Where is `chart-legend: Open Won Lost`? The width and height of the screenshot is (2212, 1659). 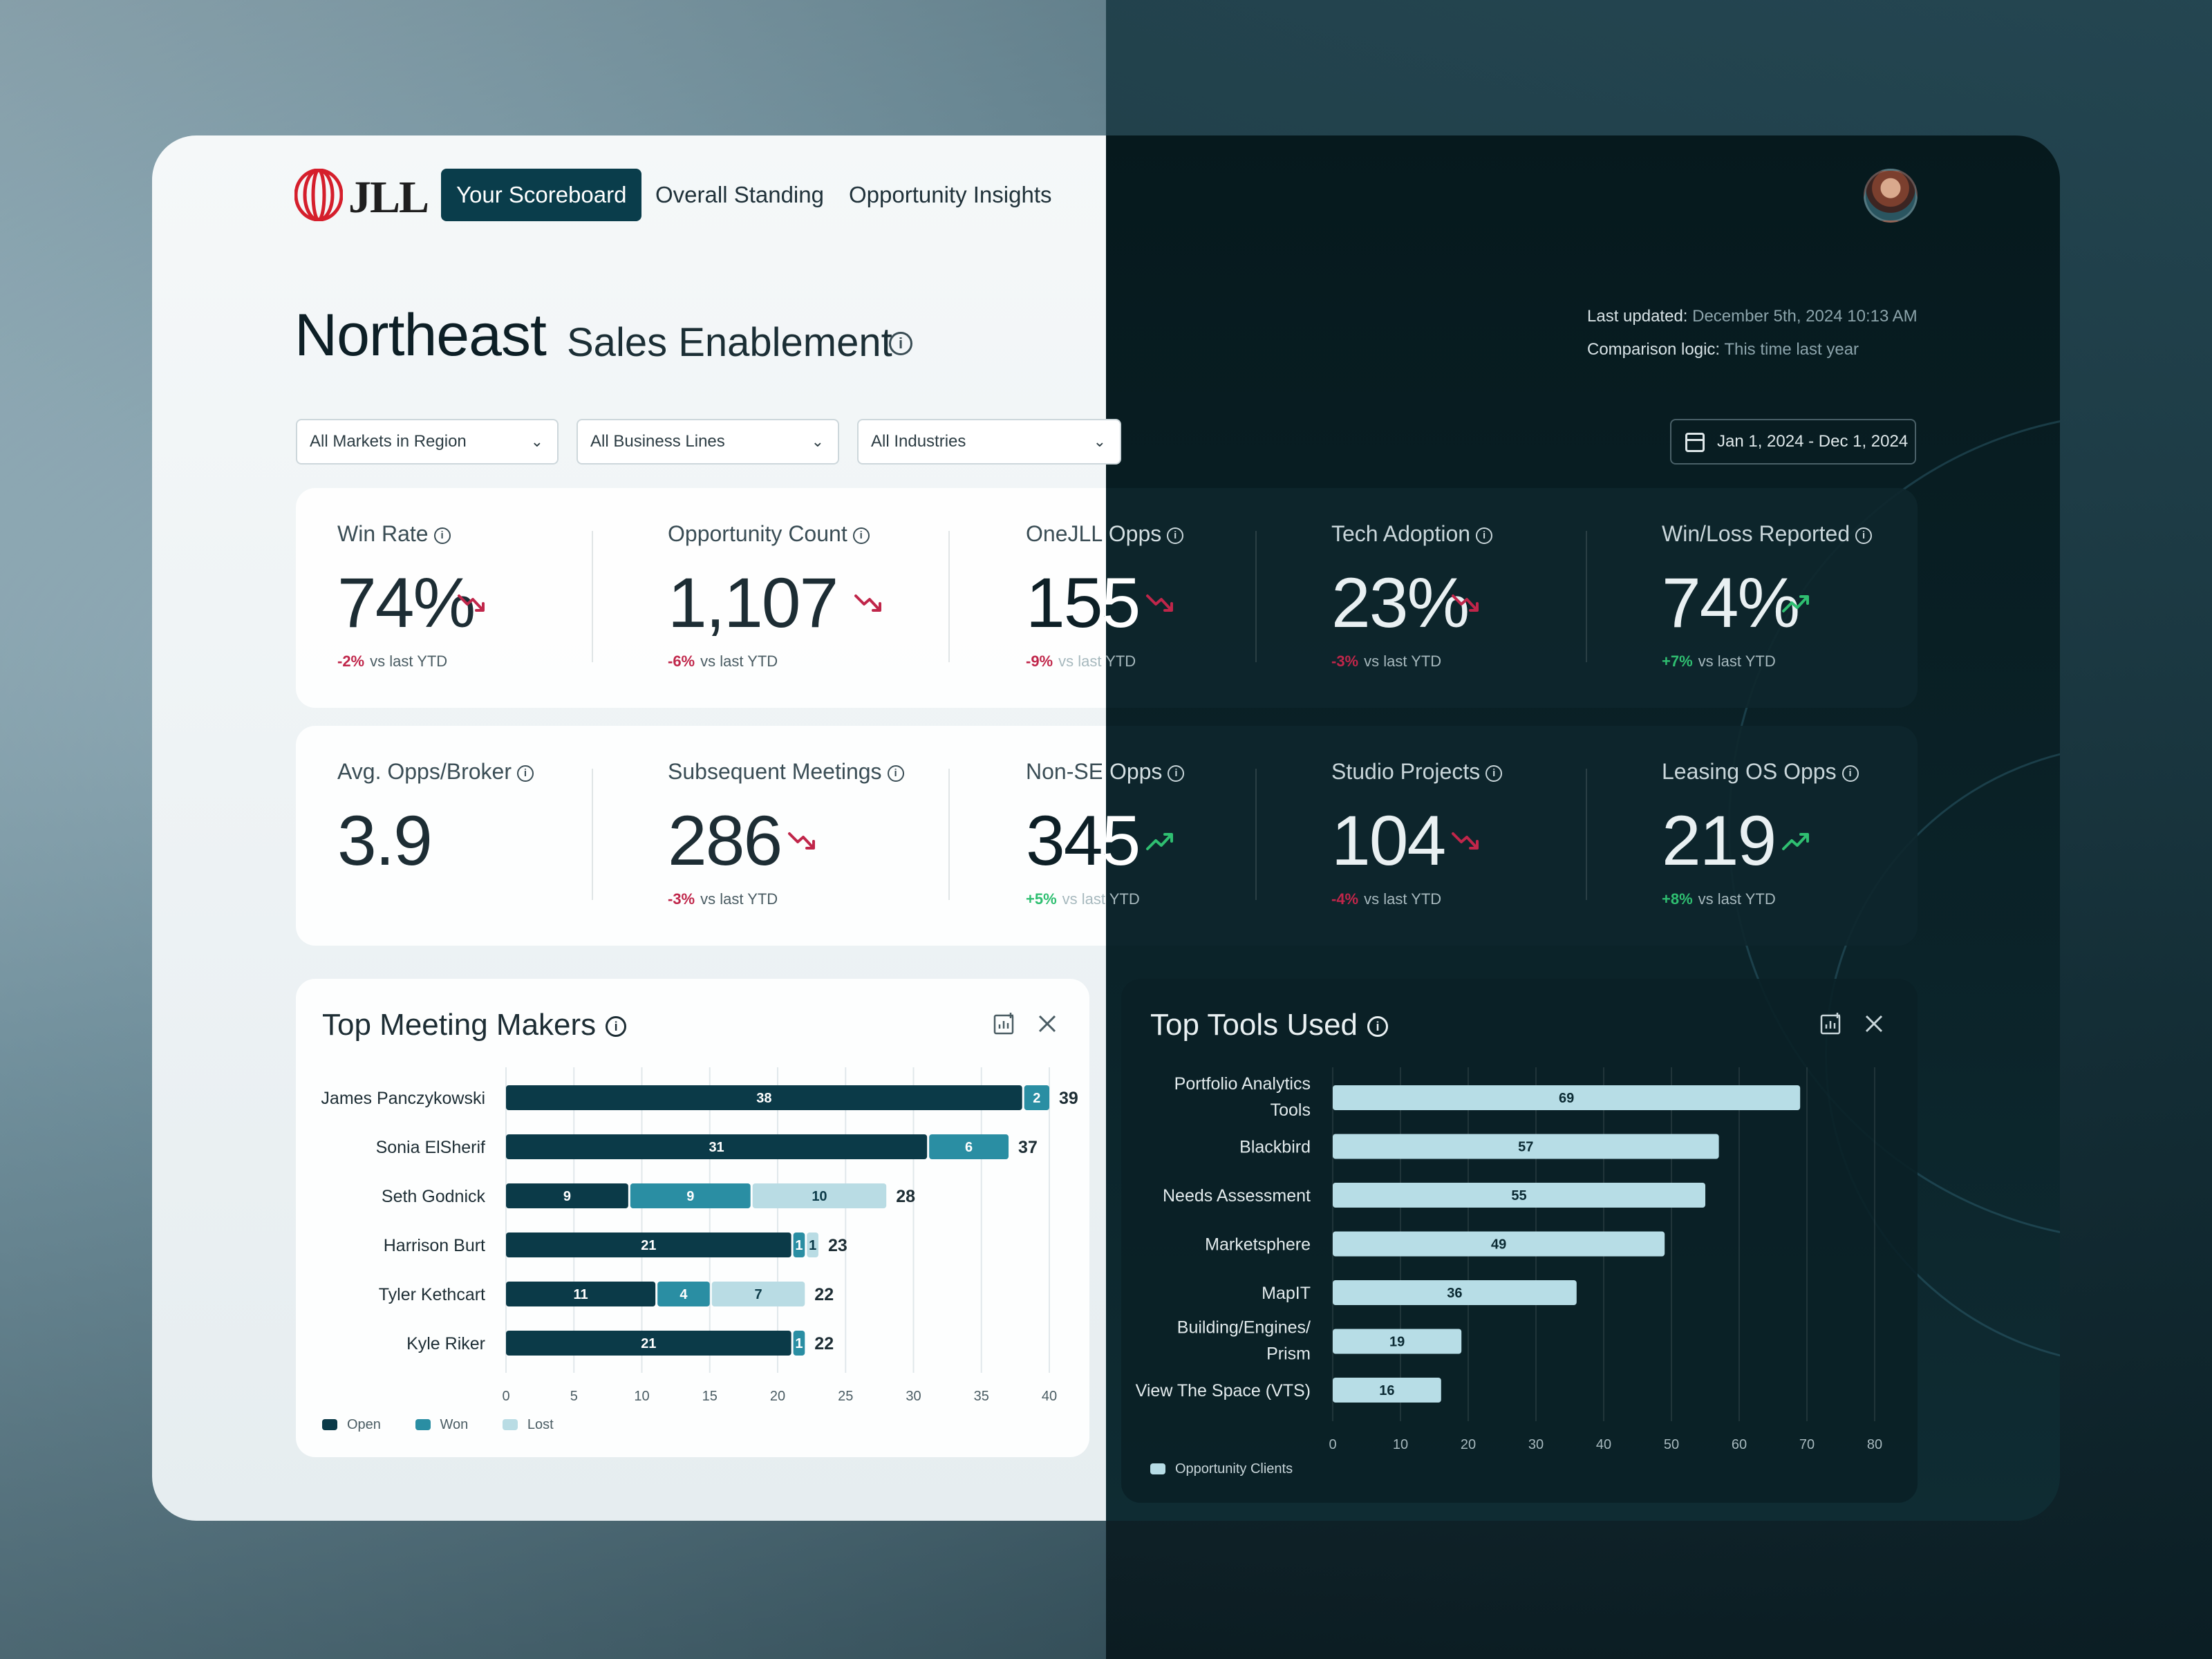
chart-legend: Open Won Lost is located at coordinates (453, 1425).